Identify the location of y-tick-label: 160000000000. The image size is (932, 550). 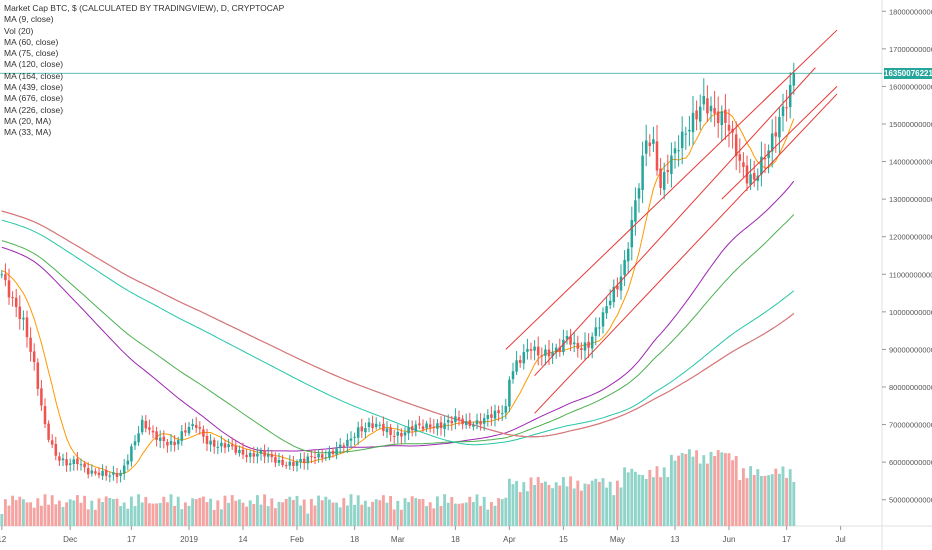
(910, 86).